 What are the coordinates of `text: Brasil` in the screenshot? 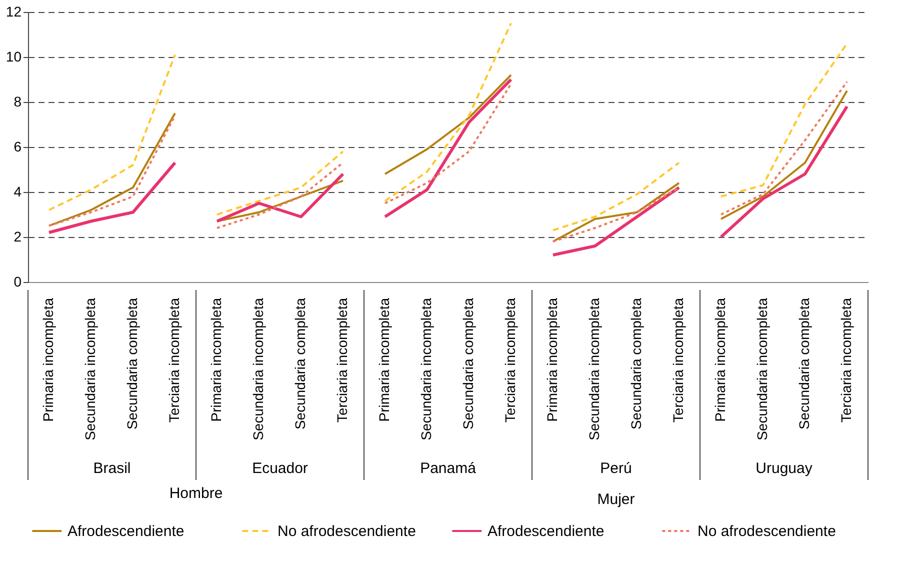 It's located at (112, 468).